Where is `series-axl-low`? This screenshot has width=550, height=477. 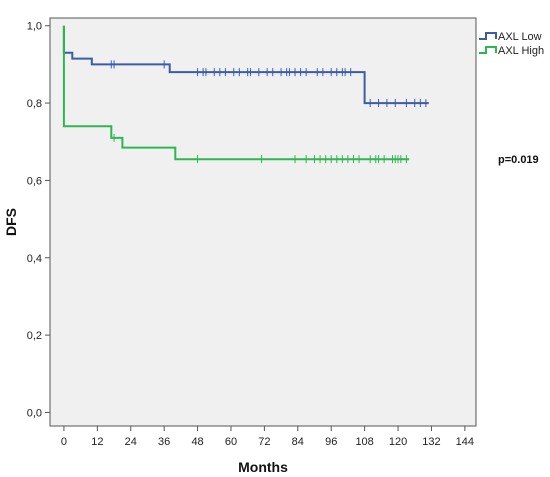
series-axl-low is located at coordinates (245, 66).